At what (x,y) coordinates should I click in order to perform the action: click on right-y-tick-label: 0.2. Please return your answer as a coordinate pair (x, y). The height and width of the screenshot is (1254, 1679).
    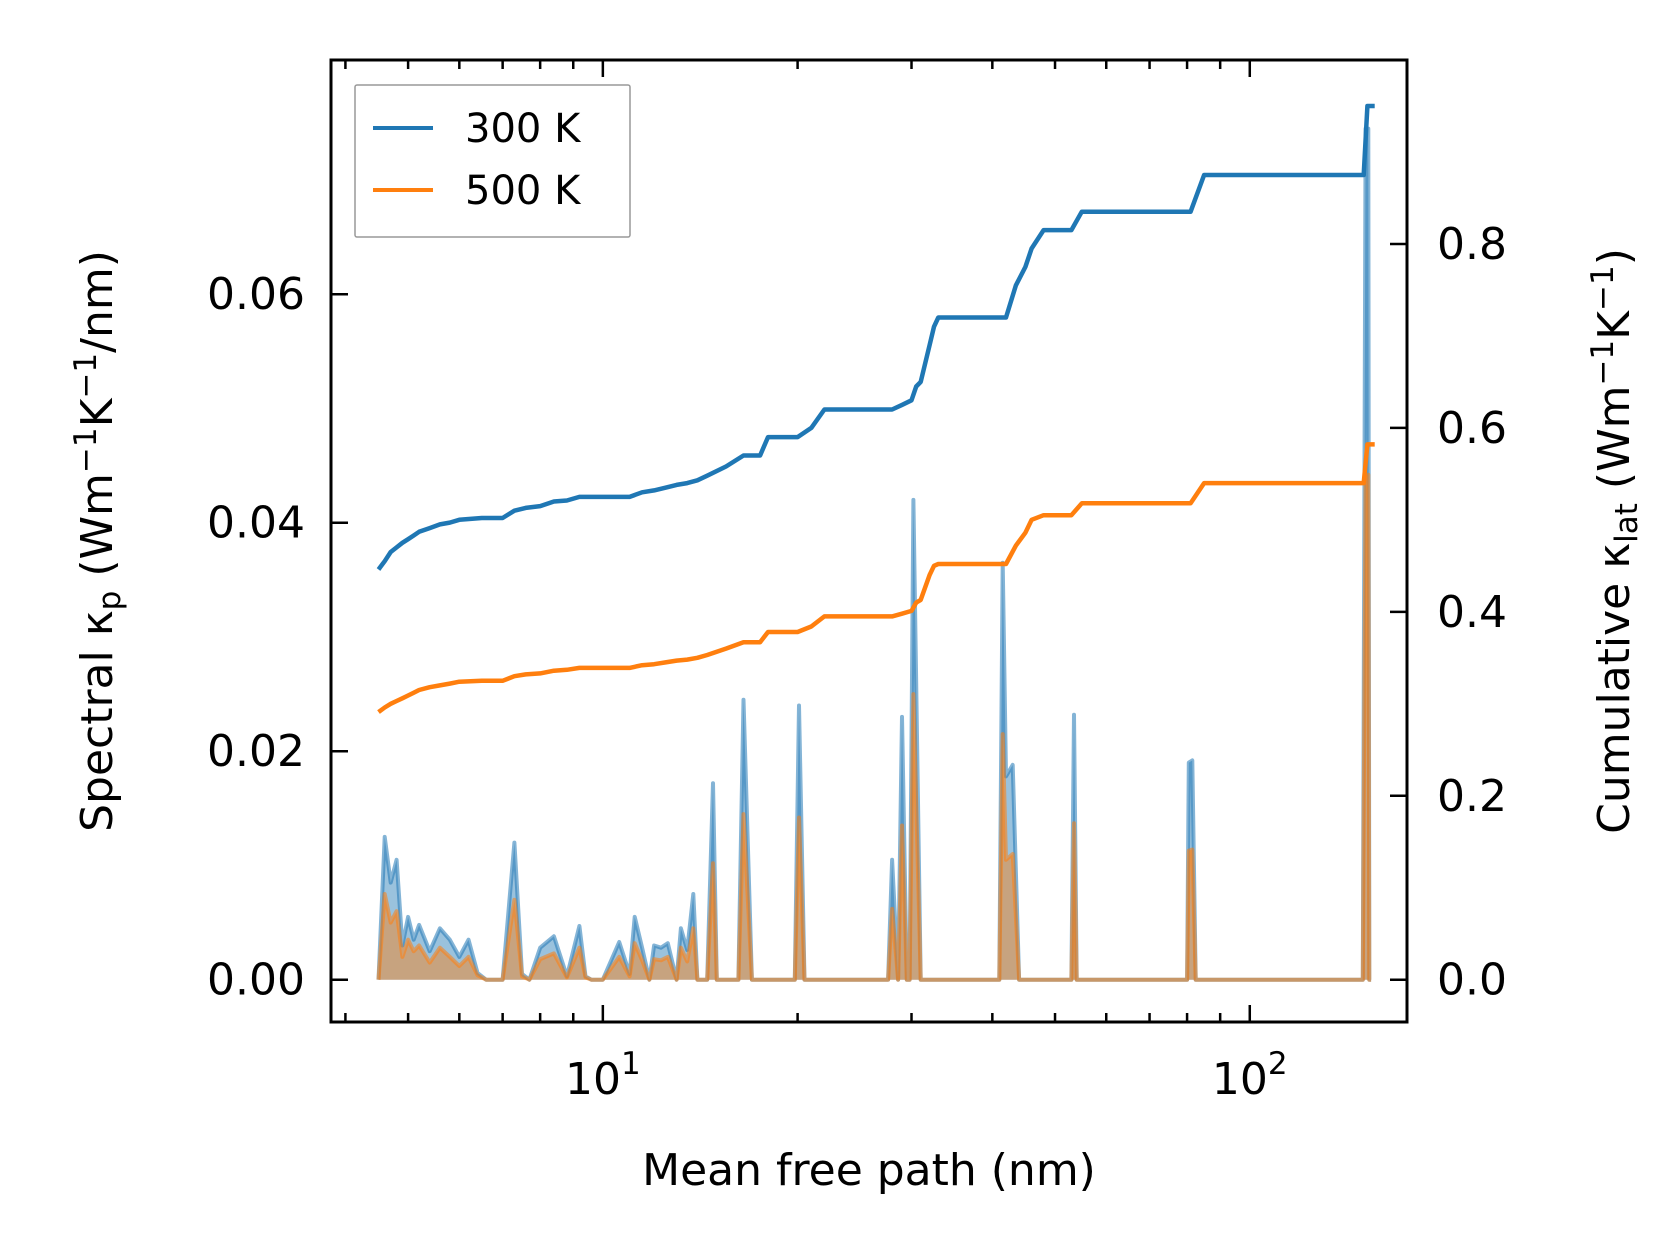
    Looking at the image, I should click on (1472, 796).